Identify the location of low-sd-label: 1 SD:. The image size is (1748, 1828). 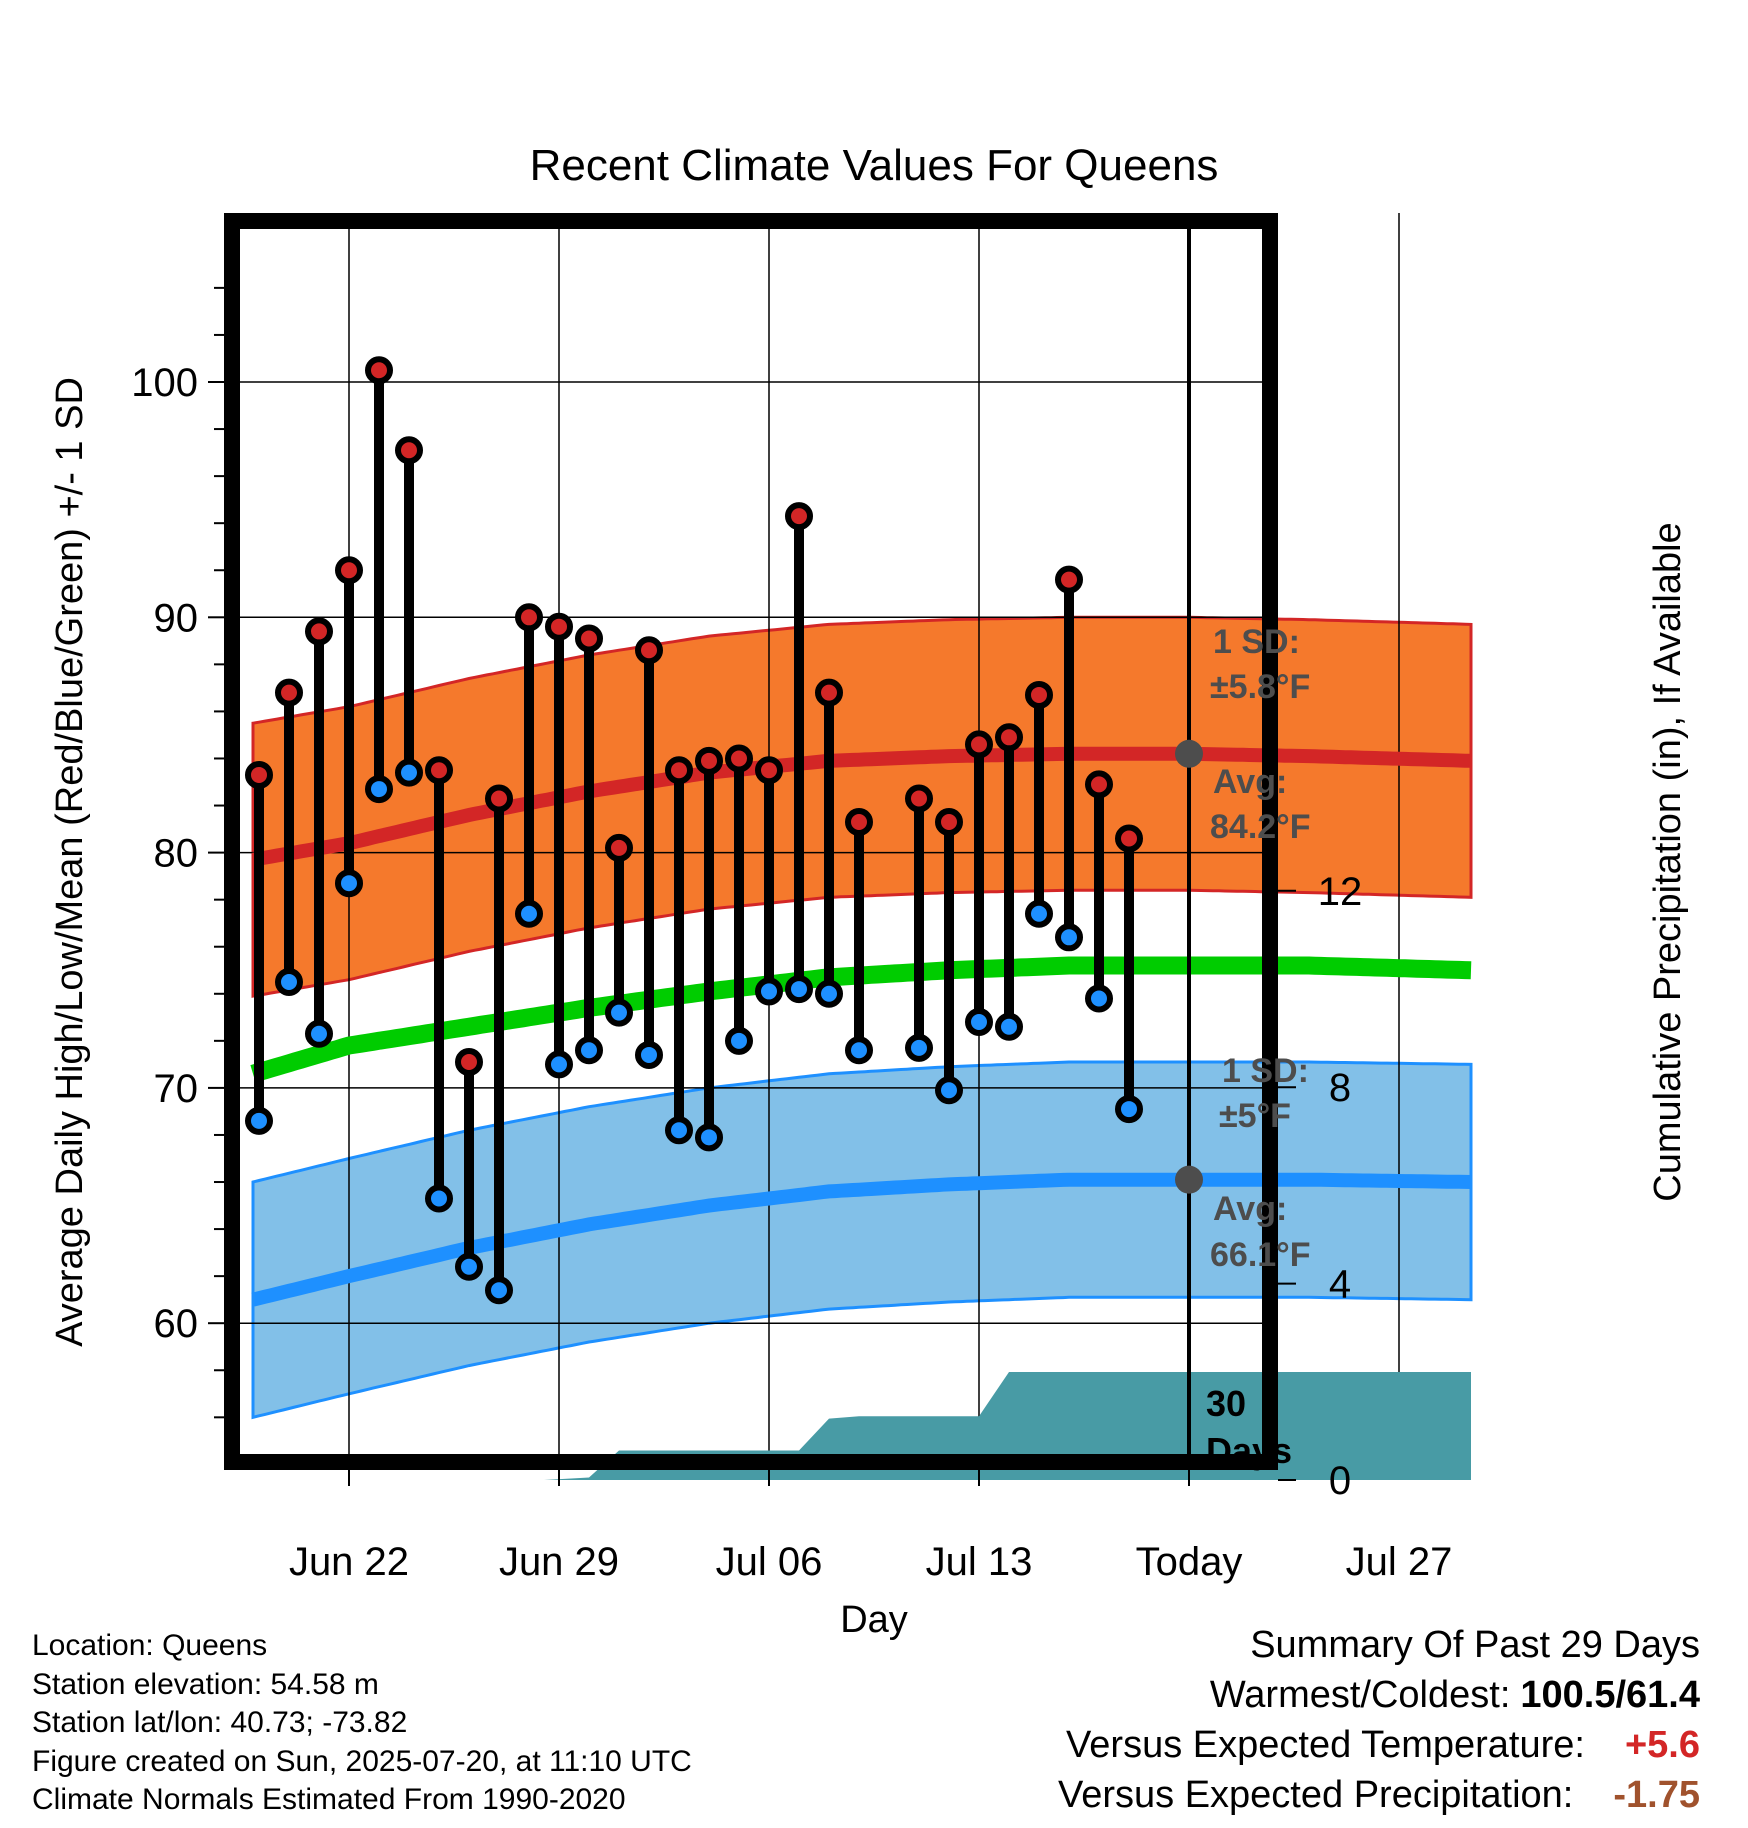
(1265, 1071).